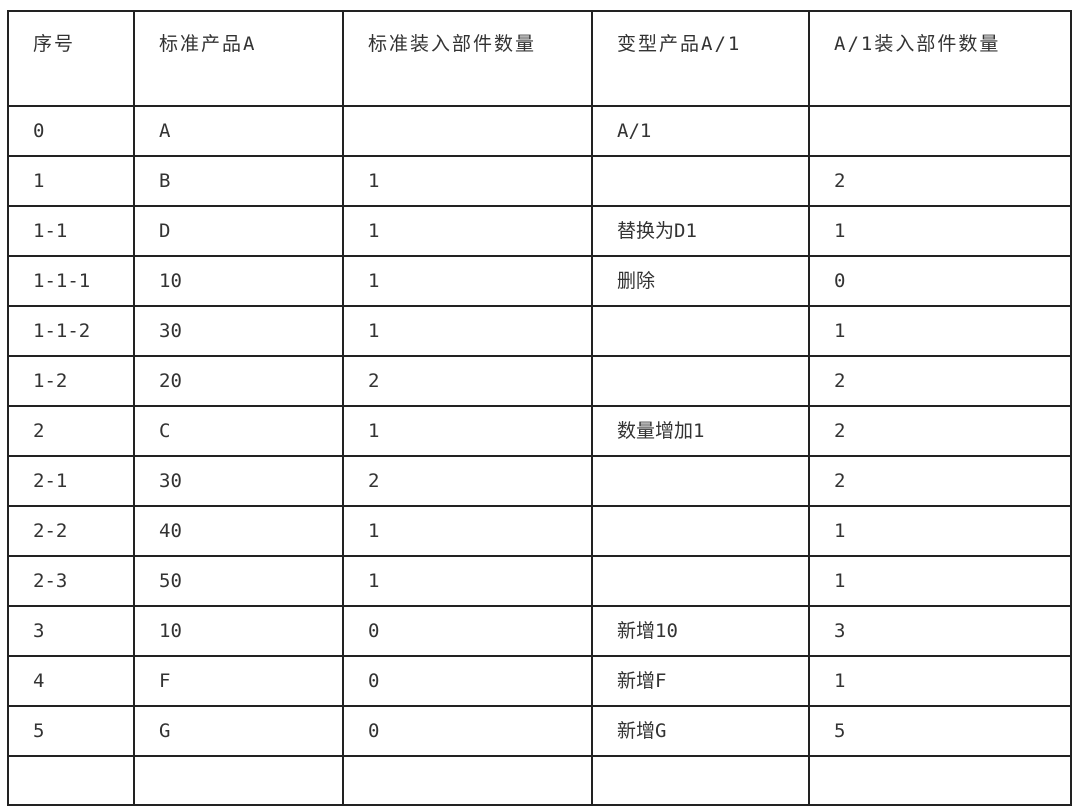 Image resolution: width=1080 pixels, height=806 pixels. I want to click on cell-standard-product: A, so click(238, 131).